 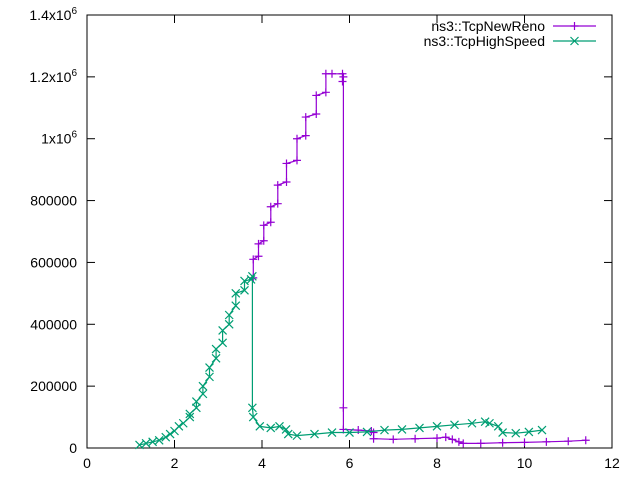 I want to click on x-tick-label: 12, so click(x=612, y=463).